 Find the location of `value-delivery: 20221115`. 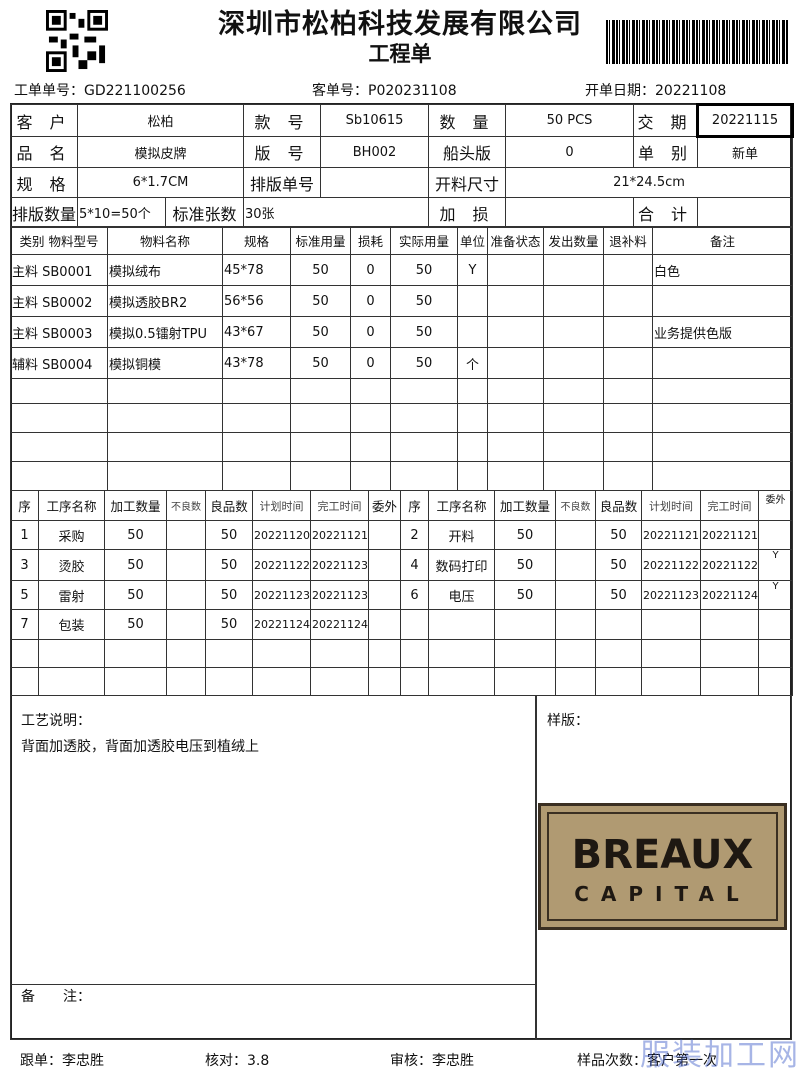

value-delivery: 20221115 is located at coordinates (745, 120).